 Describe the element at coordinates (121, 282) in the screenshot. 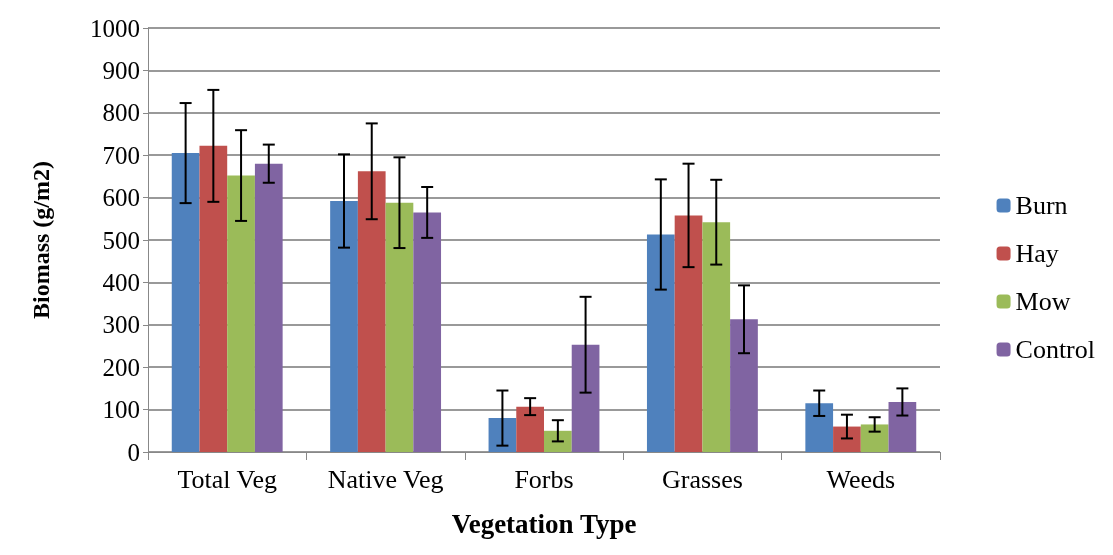

I see `y-tick-label: 400` at that location.